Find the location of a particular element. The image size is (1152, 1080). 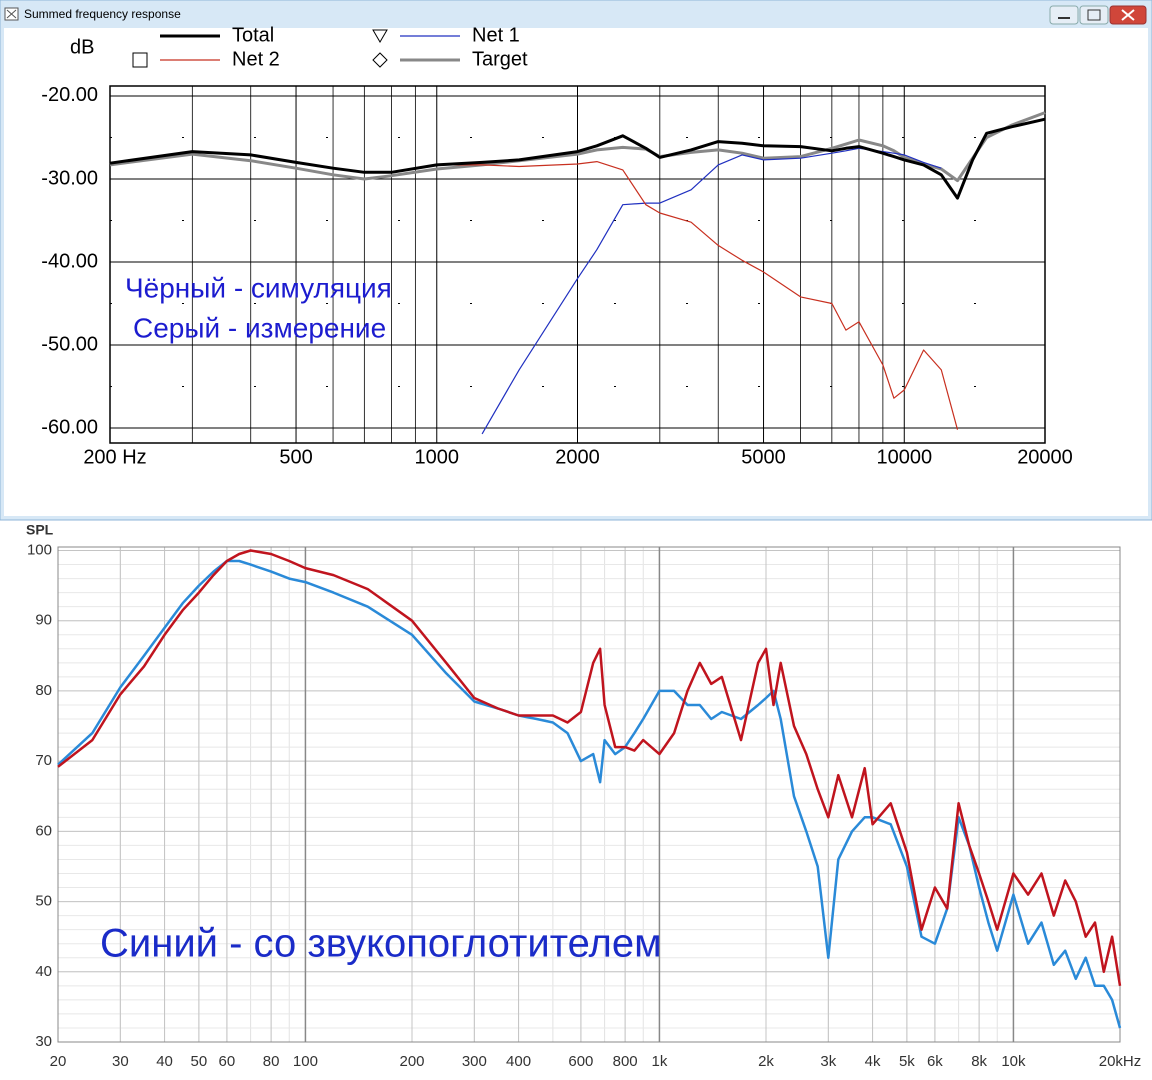

x-tick-label: 30 is located at coordinates (120, 1061).